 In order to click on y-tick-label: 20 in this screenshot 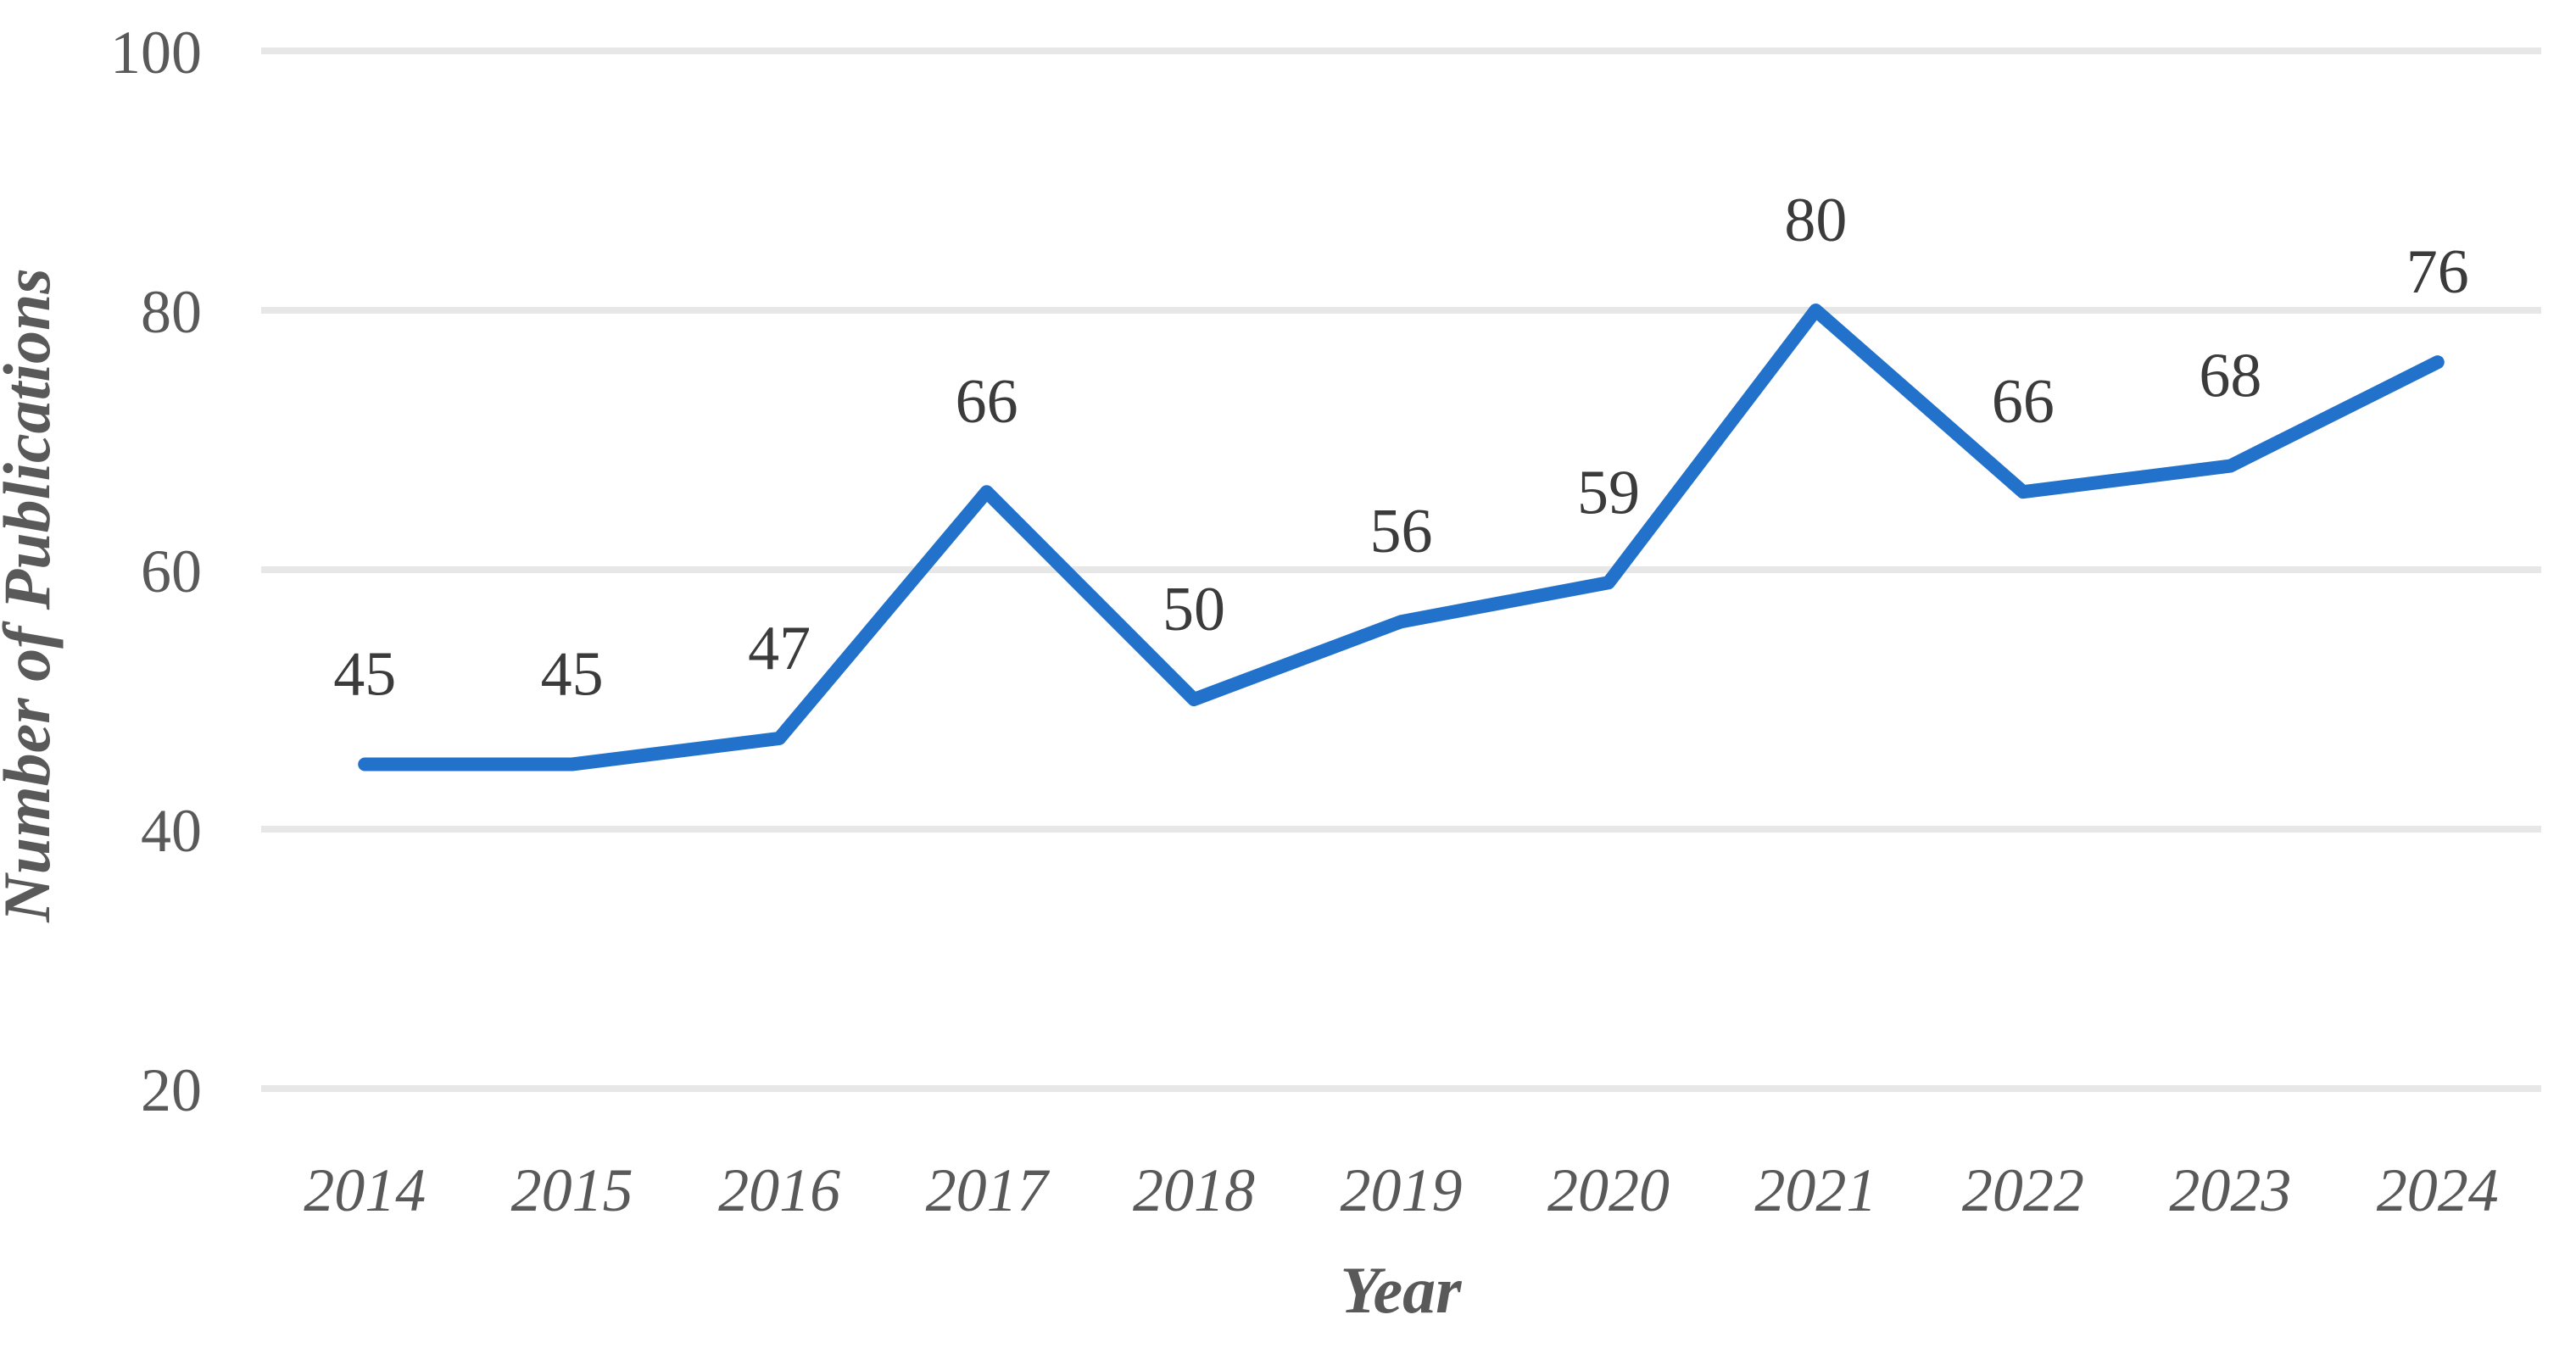, I will do `click(171, 1090)`.